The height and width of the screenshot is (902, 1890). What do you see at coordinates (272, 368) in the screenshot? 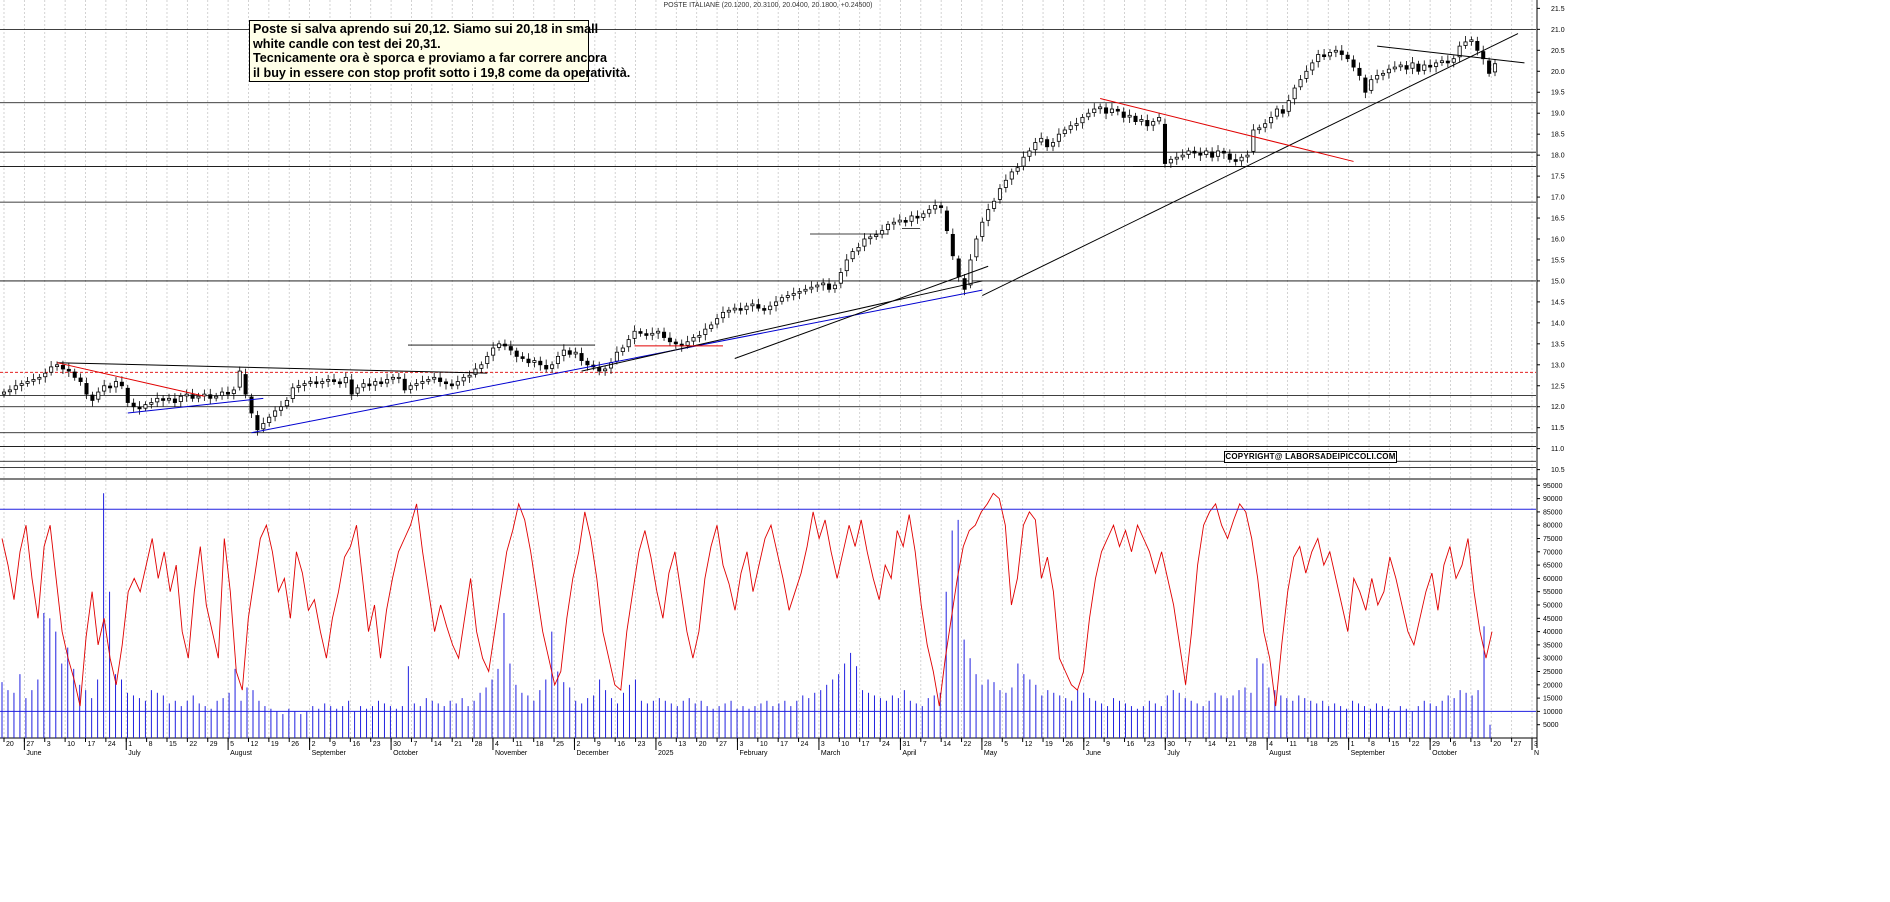
I see `black-trendline` at bounding box center [272, 368].